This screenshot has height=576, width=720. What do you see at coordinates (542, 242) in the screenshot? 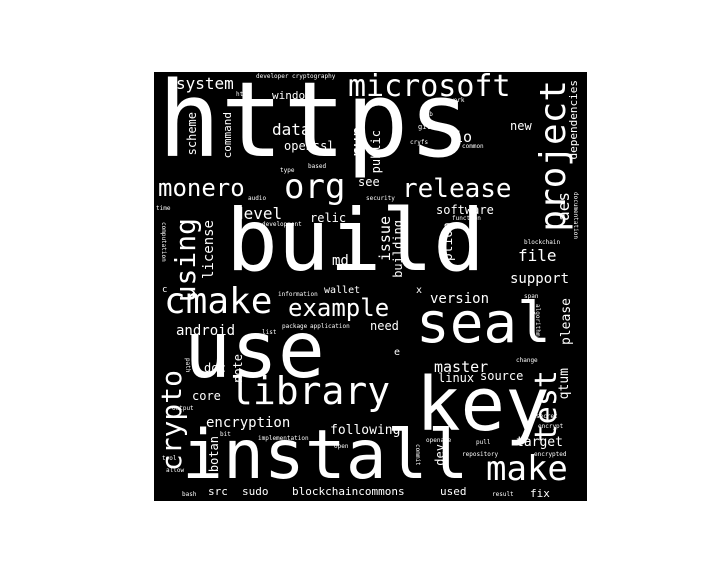
I see `word-blockchain: blockchain` at bounding box center [542, 242].